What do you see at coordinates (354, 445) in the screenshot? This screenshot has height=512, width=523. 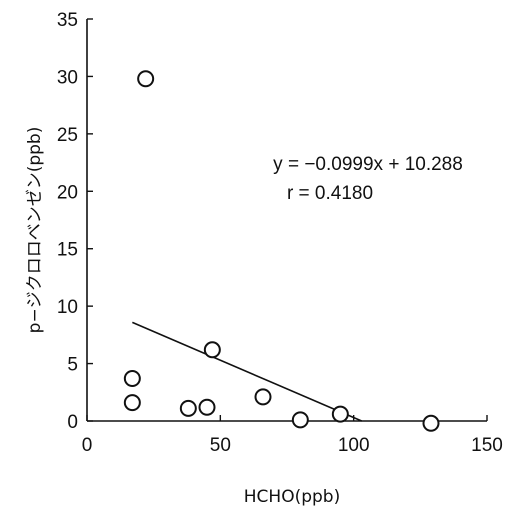 I see `x-tick-label: 100` at bounding box center [354, 445].